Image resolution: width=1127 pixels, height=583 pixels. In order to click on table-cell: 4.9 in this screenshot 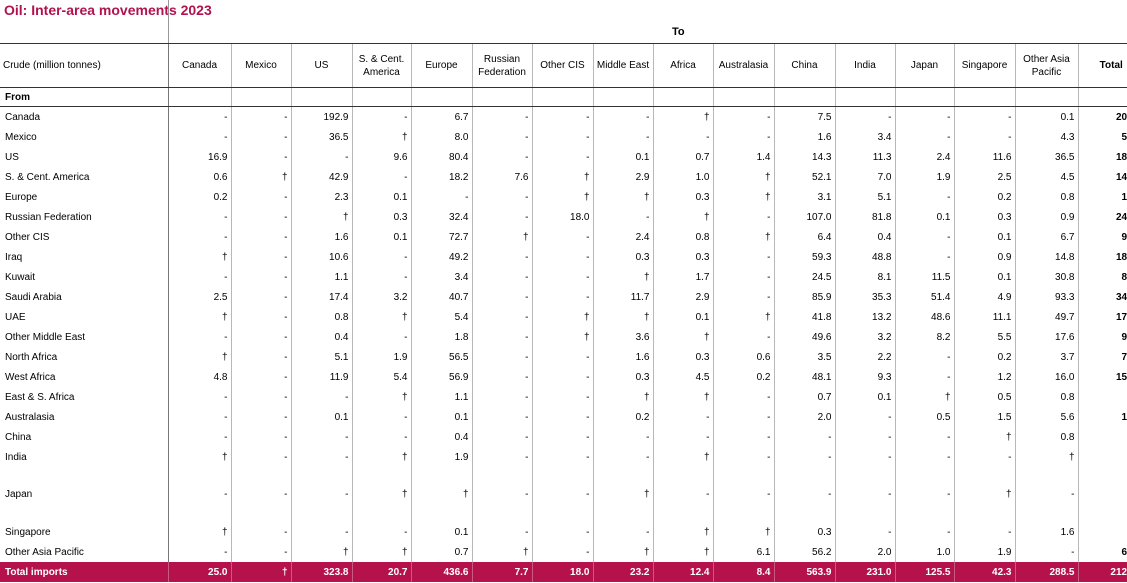, I will do `click(985, 297)`.